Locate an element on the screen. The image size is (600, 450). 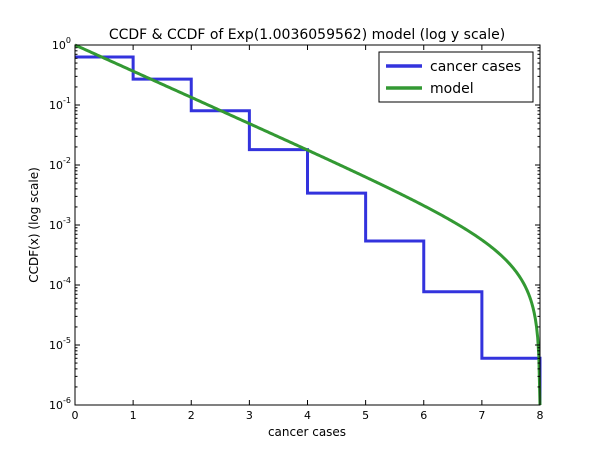
y-tick-label: 10⁰ is located at coordinates (61, 44).